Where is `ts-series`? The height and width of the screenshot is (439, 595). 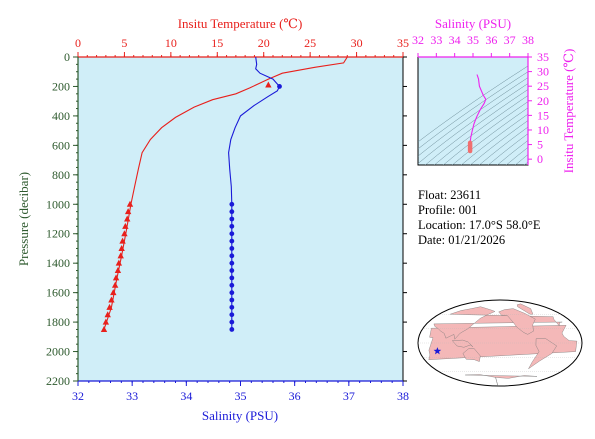
ts-series is located at coordinates (477, 114).